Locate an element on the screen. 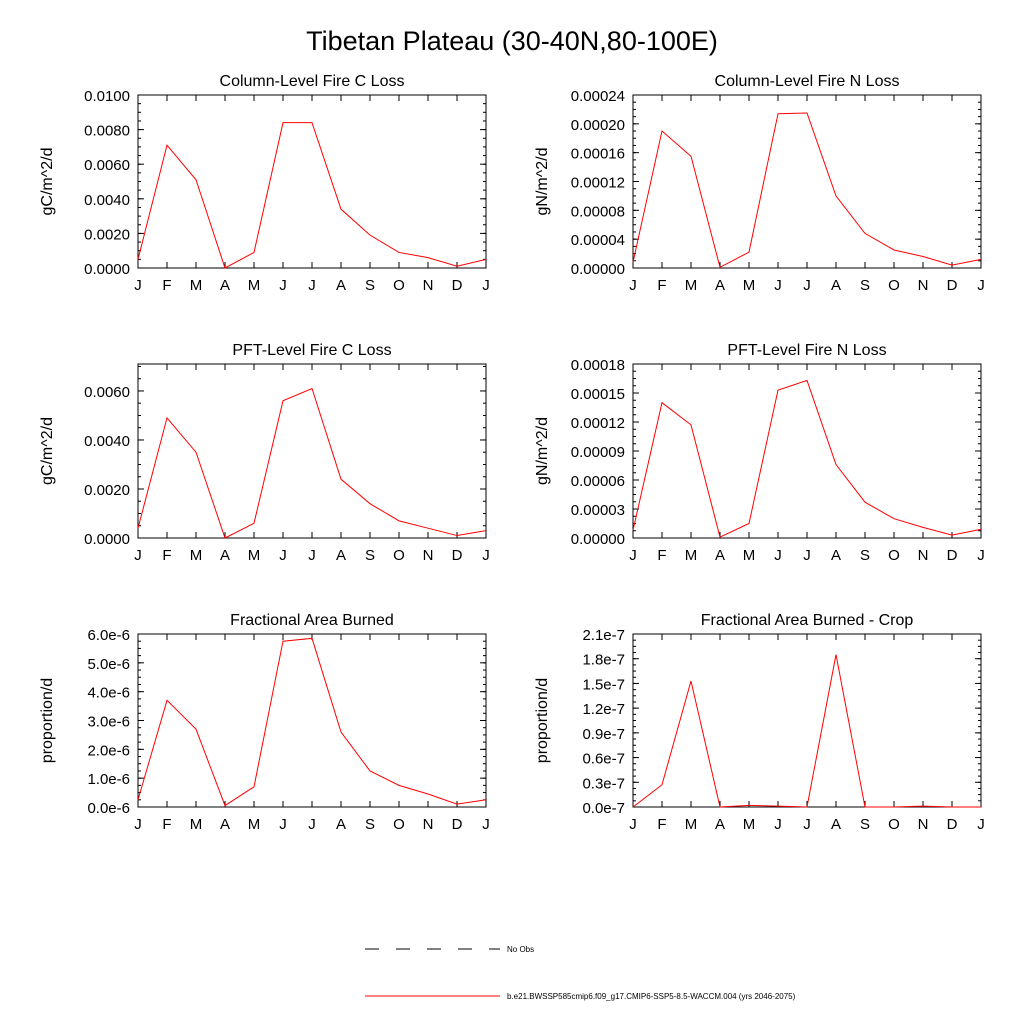 The width and height of the screenshot is (1024, 1029). y-tick-label: 0.00004 is located at coordinates (598, 240).